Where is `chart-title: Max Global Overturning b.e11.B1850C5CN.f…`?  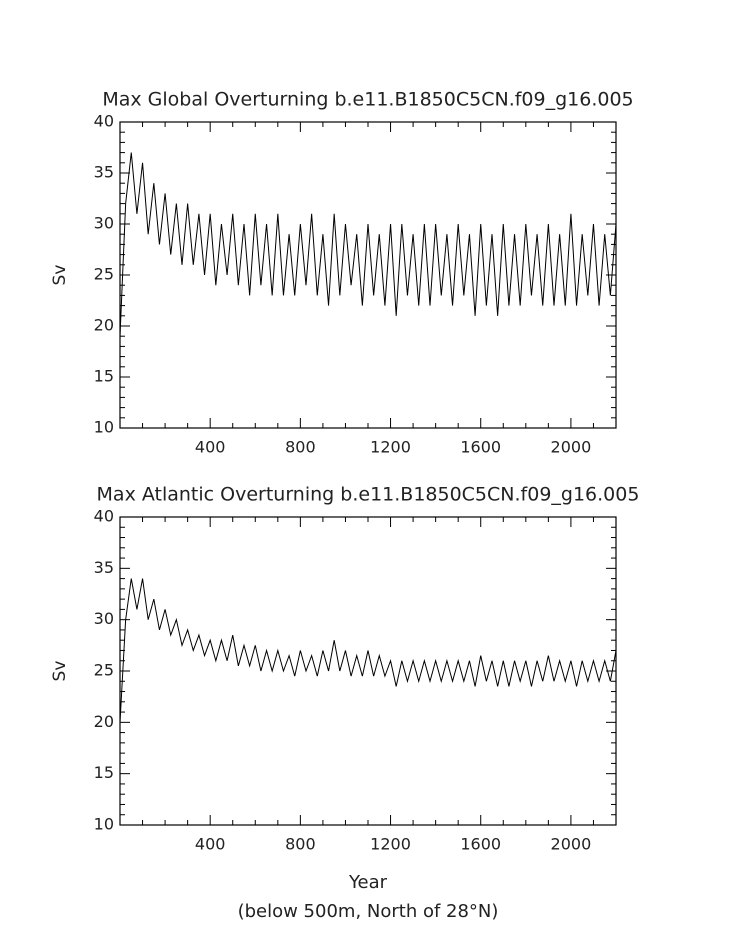 chart-title: Max Global Overturning b.e11.B1850C5CN.f… is located at coordinates (367, 100).